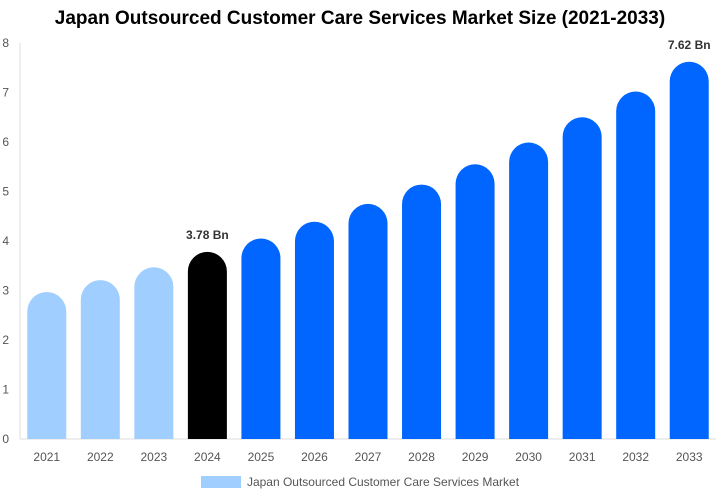  I want to click on x-tick-label: 2032, so click(635, 457).